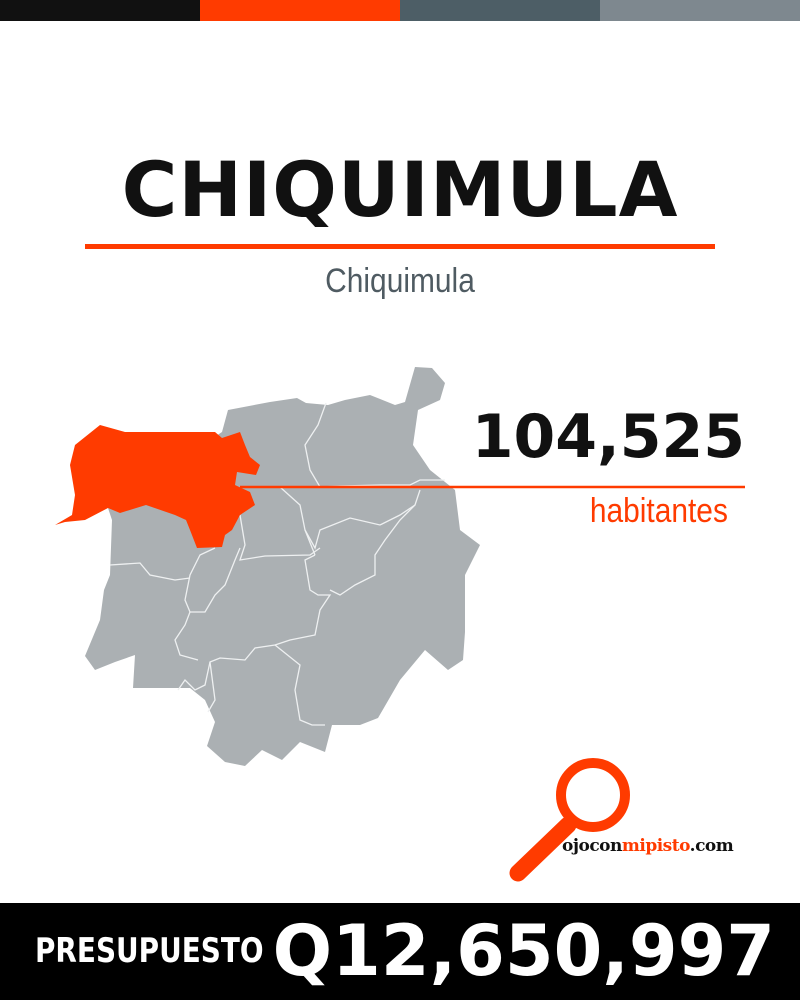 The height and width of the screenshot is (1000, 800). I want to click on magnifying-glass-icon, so click(569, 820).